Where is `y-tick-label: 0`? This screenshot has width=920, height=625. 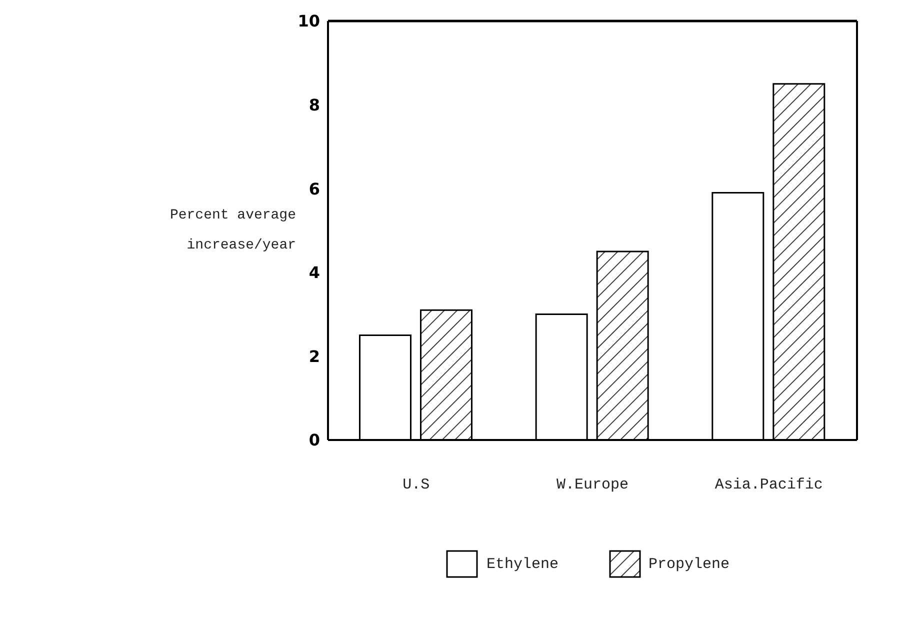
y-tick-label: 0 is located at coordinates (314, 440).